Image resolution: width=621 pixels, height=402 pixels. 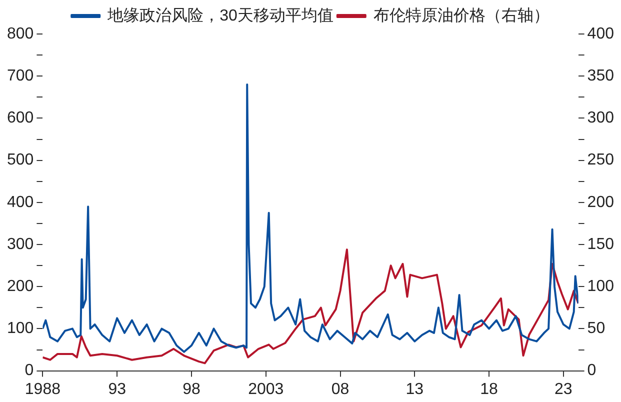 What do you see at coordinates (266, 389) in the screenshot?
I see `x-tick-label: 2003` at bounding box center [266, 389].